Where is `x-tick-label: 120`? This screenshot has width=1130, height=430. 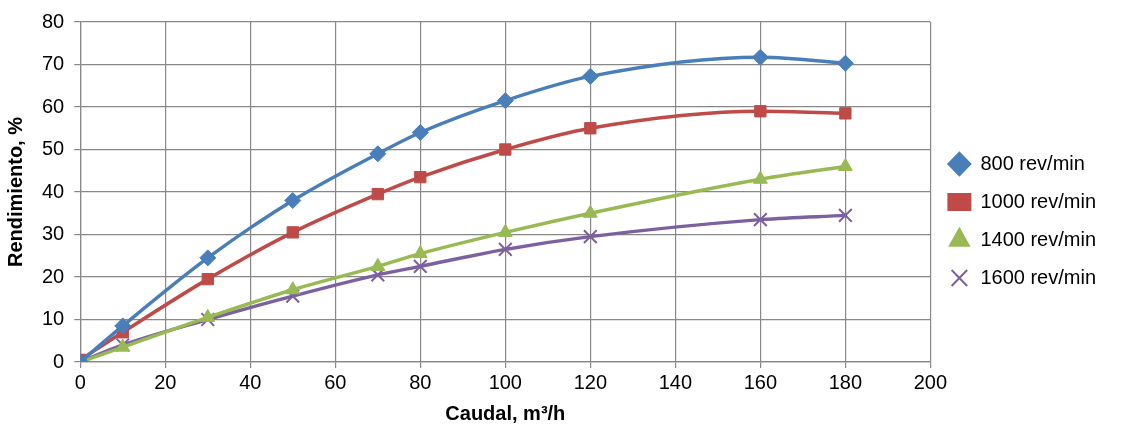
x-tick-label: 120 is located at coordinates (590, 381).